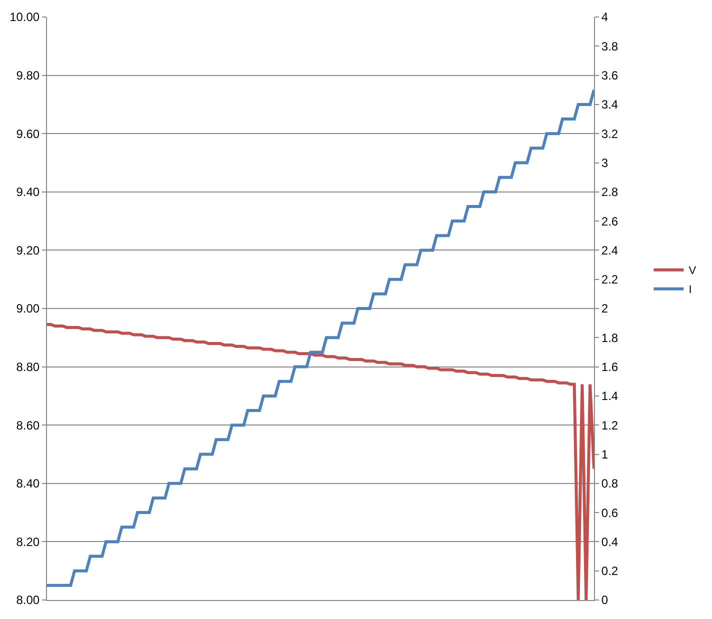 Image resolution: width=712 pixels, height=619 pixels. I want to click on y2-tick-label: 0.2, so click(609, 571).